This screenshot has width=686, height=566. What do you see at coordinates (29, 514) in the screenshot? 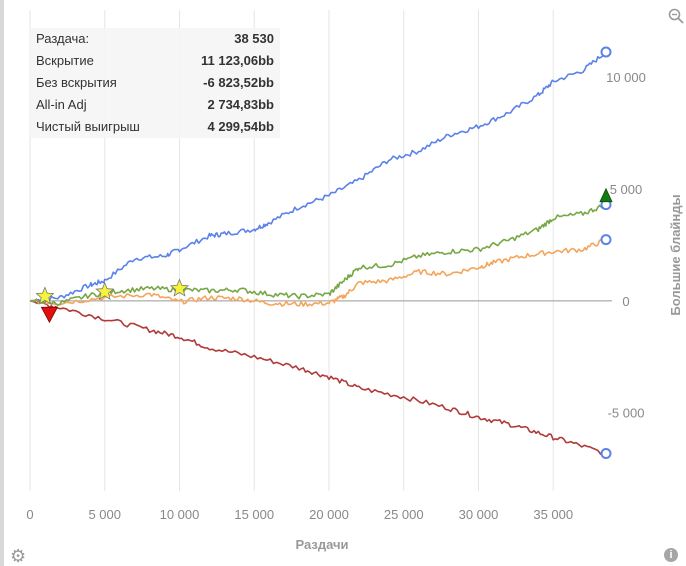
I see `x-tick-label: 0` at bounding box center [29, 514].